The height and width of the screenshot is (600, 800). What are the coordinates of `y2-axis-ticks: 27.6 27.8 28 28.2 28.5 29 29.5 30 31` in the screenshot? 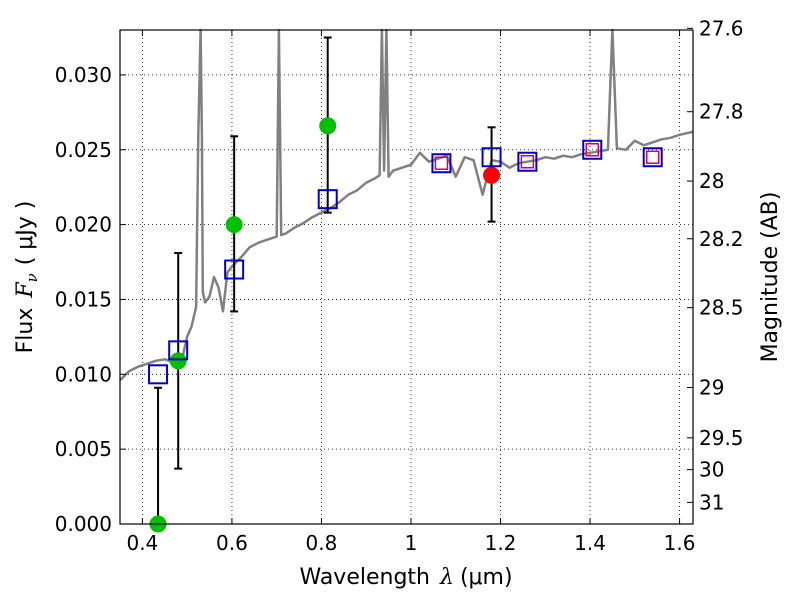 It's located at (715, 265).